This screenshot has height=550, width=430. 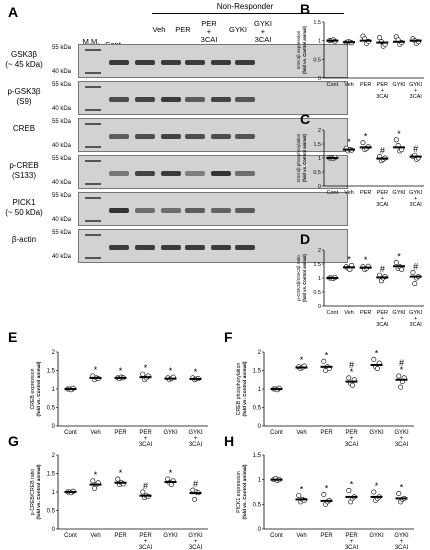 I want to click on lane-gyki-3cai-line3: 3CAI, so click(x=263, y=39).